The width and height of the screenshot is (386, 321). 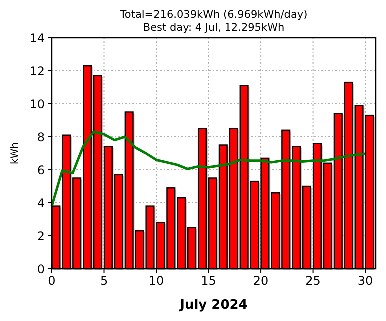 What do you see at coordinates (366, 281) in the screenshot?
I see `x-tick-label: 30` at bounding box center [366, 281].